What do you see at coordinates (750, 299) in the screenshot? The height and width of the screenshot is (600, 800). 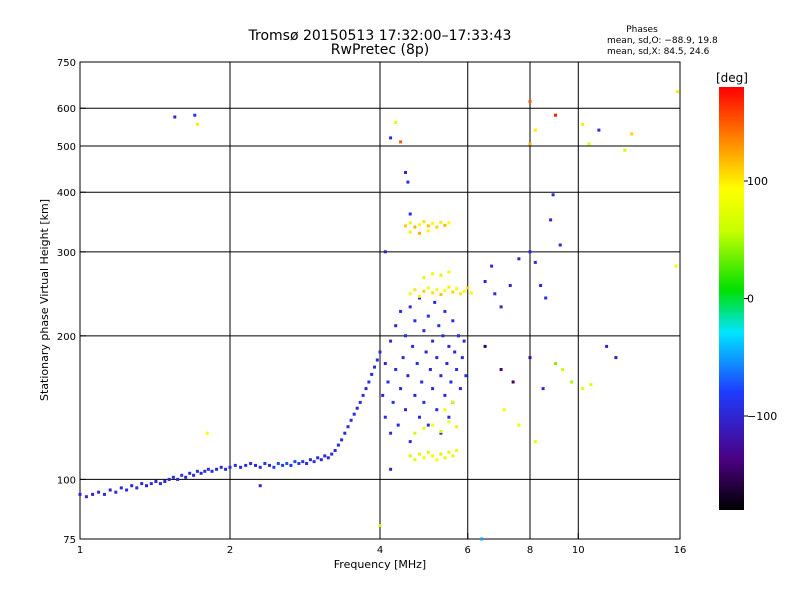 I see `colorbar-tick-label: 0` at bounding box center [750, 299].